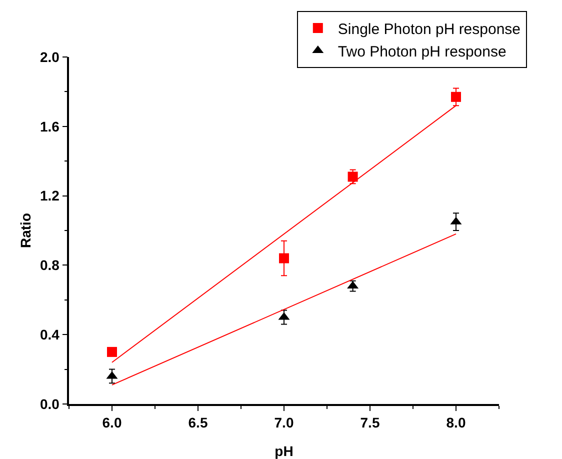 The height and width of the screenshot is (459, 562). What do you see at coordinates (370, 422) in the screenshot?
I see `x-tick-label: 7.5` at bounding box center [370, 422].